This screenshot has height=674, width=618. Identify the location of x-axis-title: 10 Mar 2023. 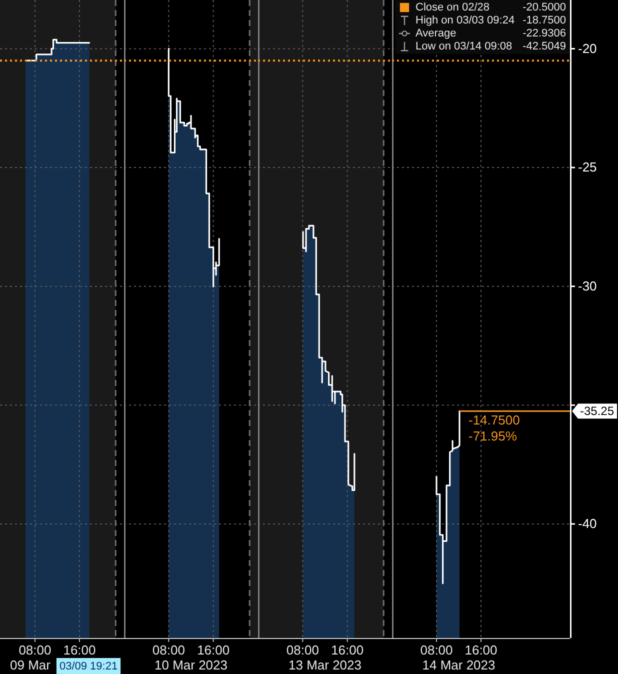
(191, 665).